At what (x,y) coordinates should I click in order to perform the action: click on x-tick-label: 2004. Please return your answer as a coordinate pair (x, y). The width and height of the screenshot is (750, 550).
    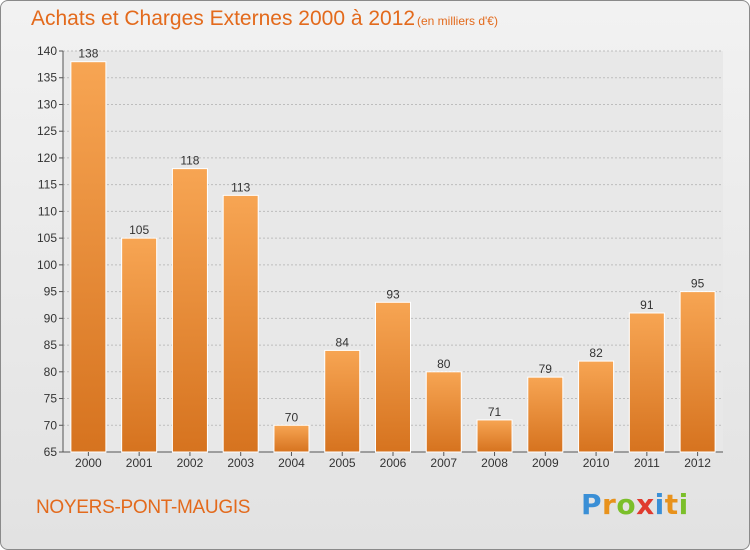
    Looking at the image, I should click on (291, 463).